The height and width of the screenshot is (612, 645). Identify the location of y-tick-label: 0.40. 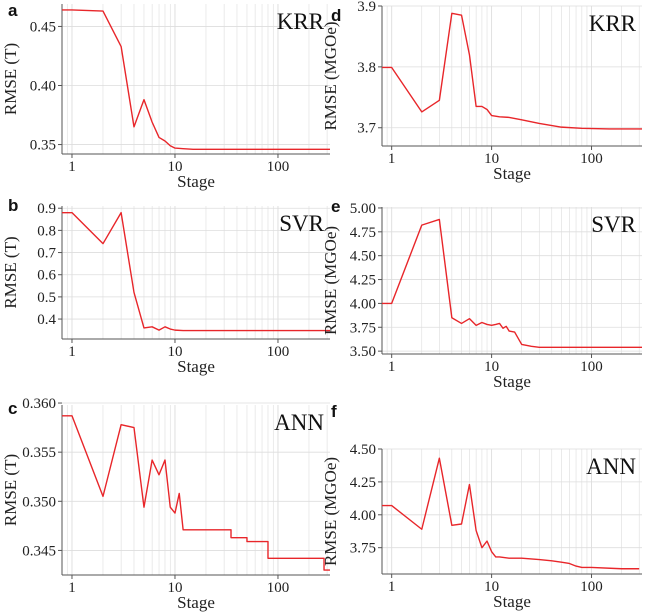
(43, 86).